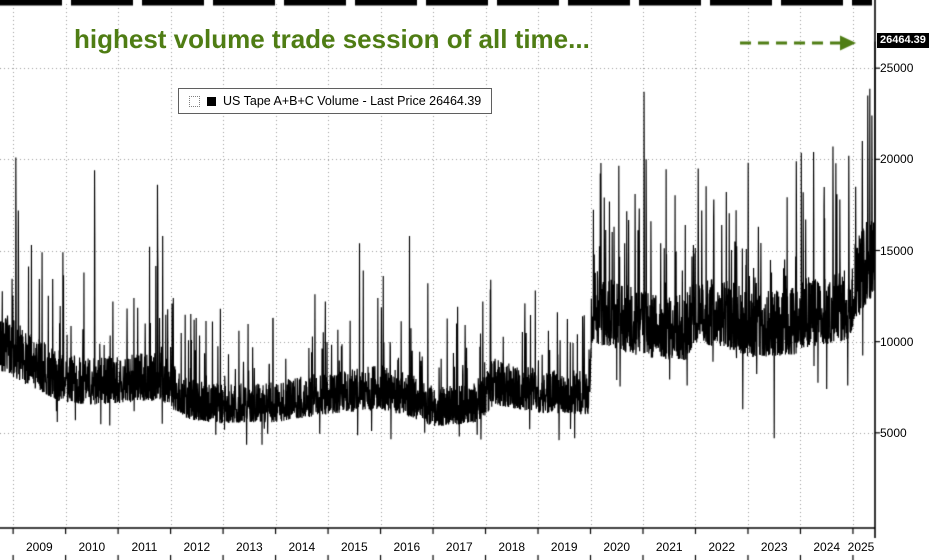 This screenshot has height=560, width=943. I want to click on series-swatch-icon, so click(211, 101).